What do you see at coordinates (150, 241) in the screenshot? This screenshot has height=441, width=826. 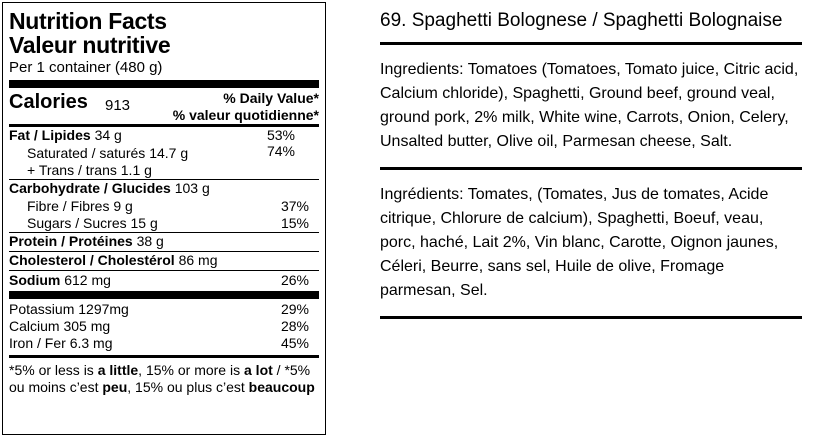 I see `protein-amount: 38 g` at bounding box center [150, 241].